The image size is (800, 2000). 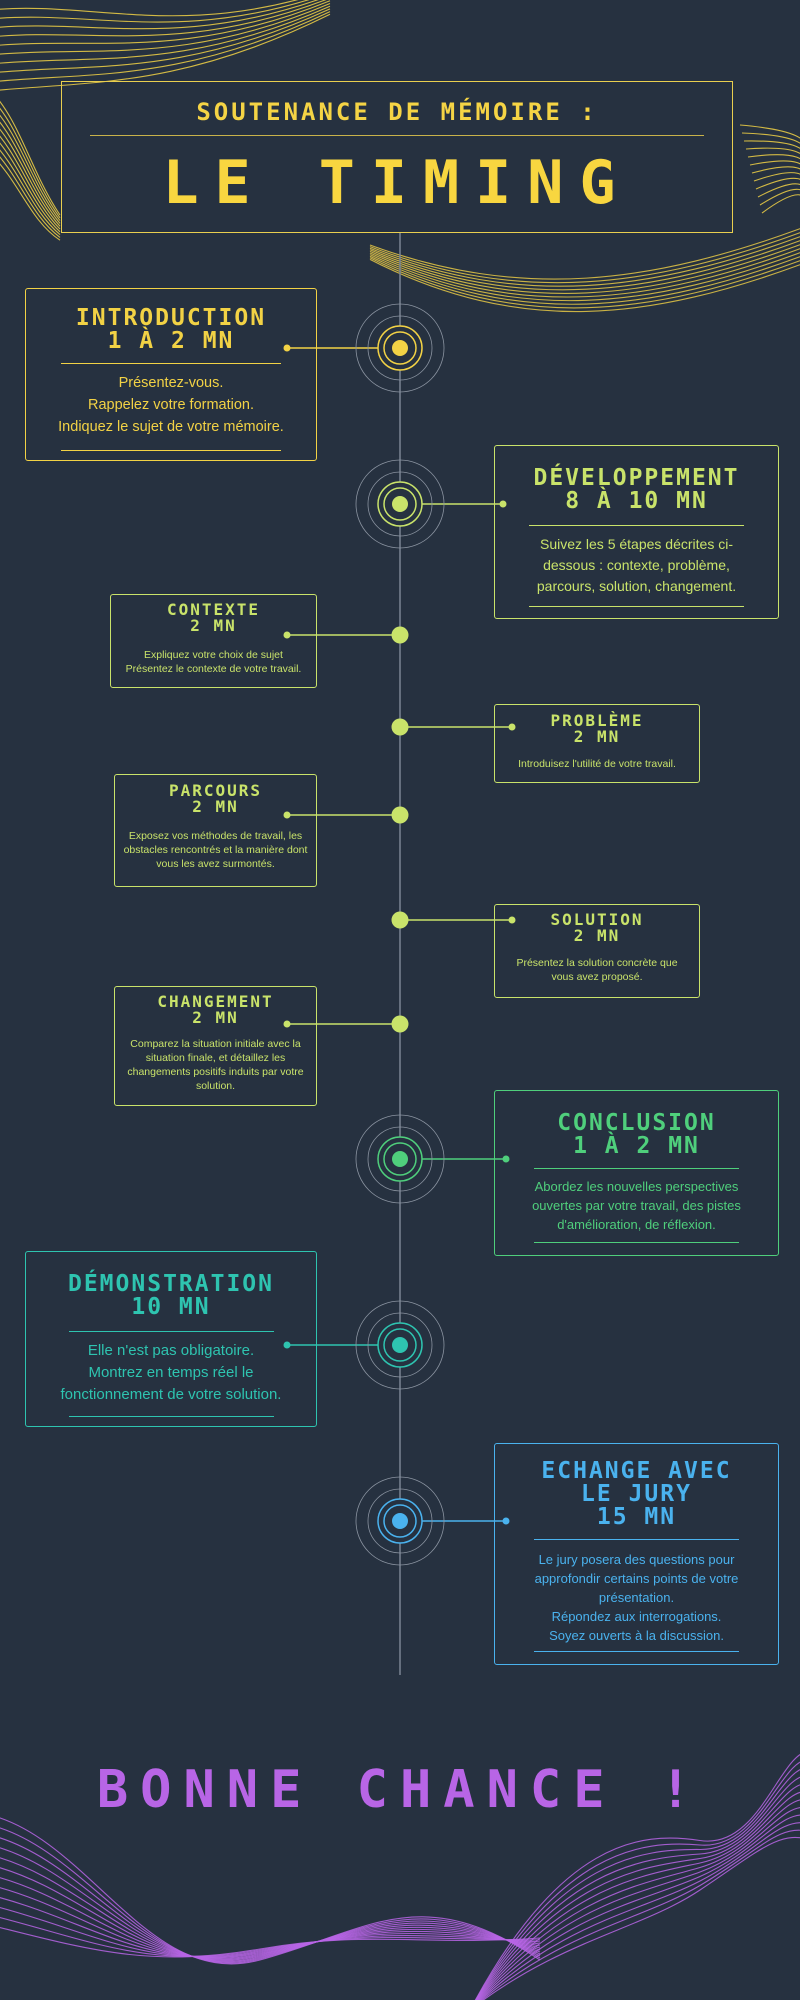 I want to click on page-title: LE TIMING, so click(x=397, y=183).